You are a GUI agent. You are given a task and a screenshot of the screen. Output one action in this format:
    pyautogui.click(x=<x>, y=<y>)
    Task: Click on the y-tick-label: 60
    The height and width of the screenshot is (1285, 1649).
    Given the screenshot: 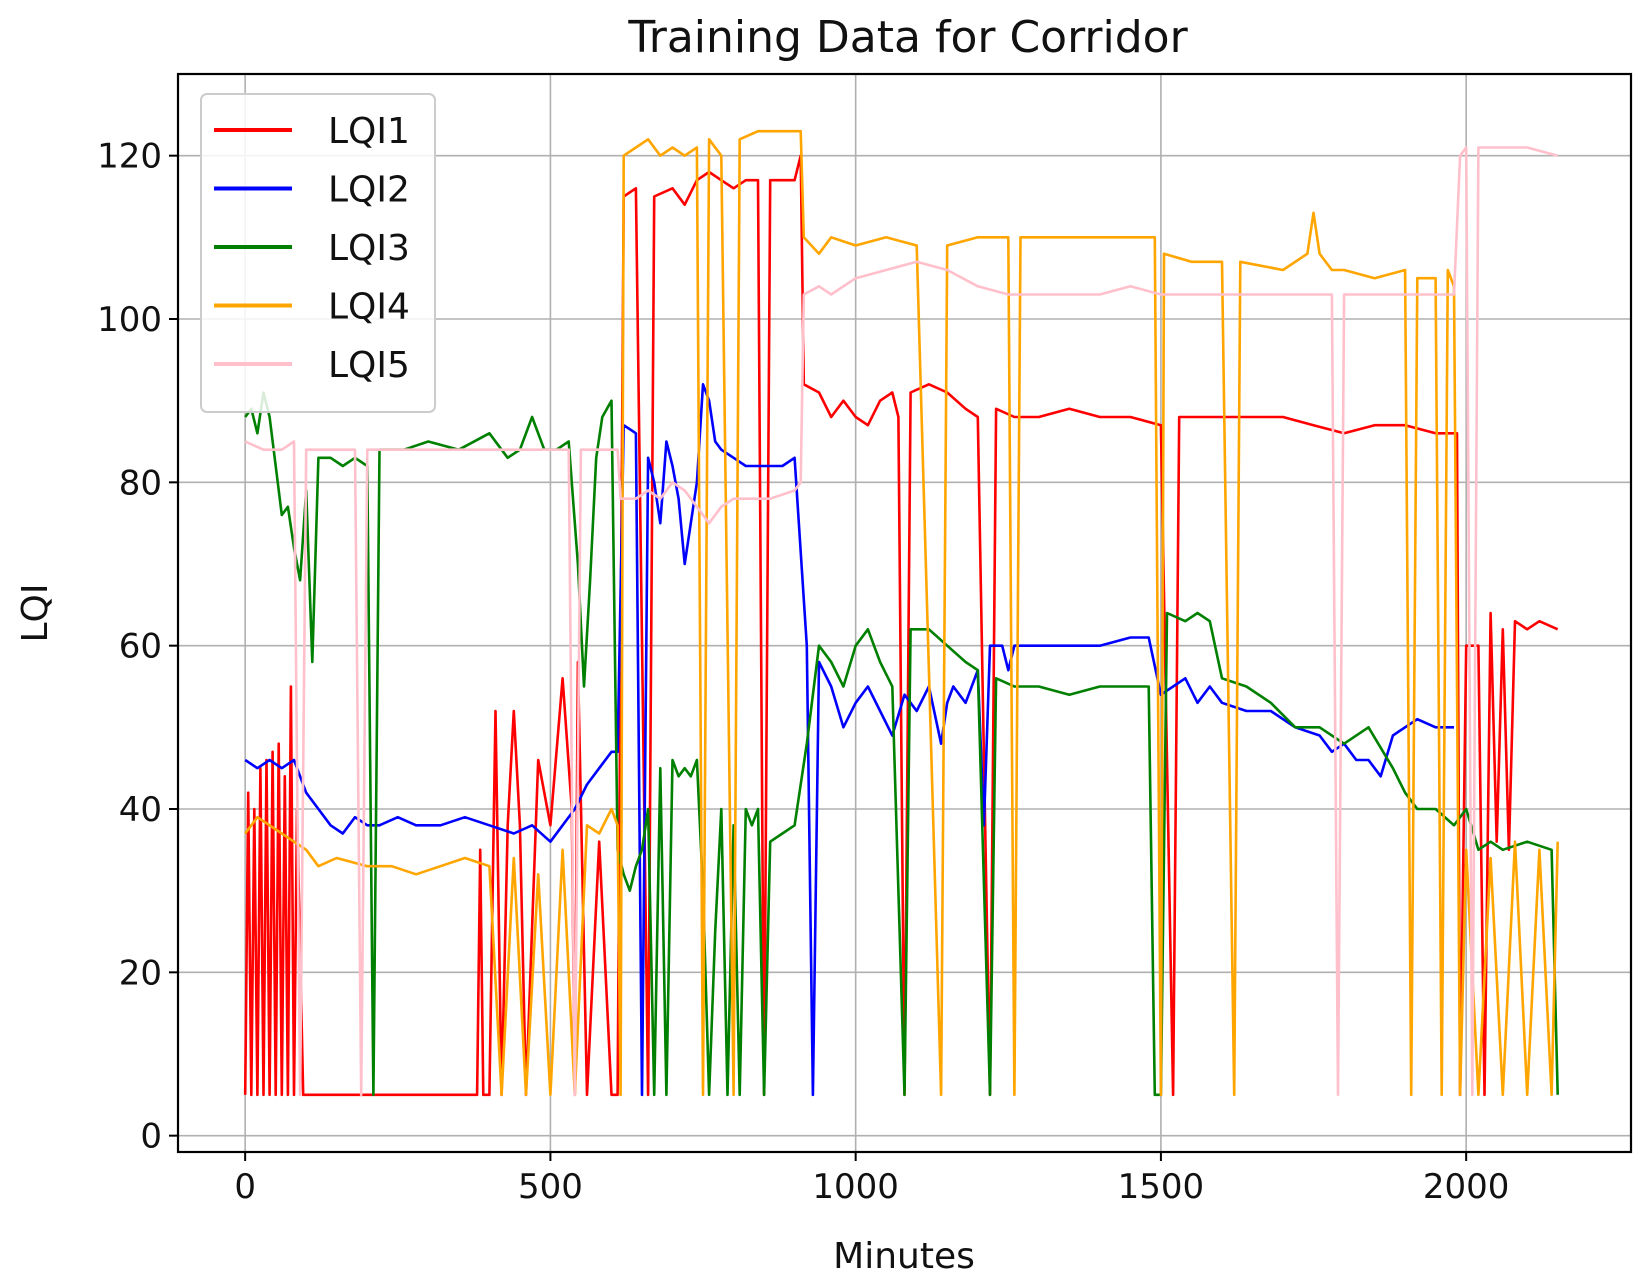 What is the action you would take?
    pyautogui.click(x=140, y=647)
    